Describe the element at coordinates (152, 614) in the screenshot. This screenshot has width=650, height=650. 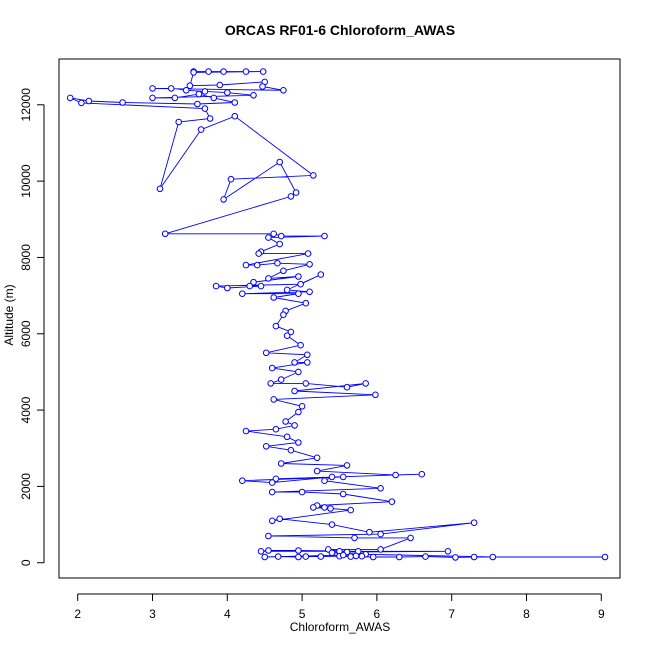
I see `x-tick-label: 3` at that location.